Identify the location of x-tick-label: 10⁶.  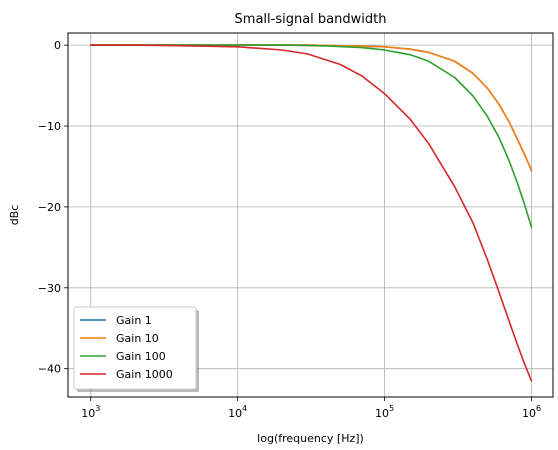
(531, 412).